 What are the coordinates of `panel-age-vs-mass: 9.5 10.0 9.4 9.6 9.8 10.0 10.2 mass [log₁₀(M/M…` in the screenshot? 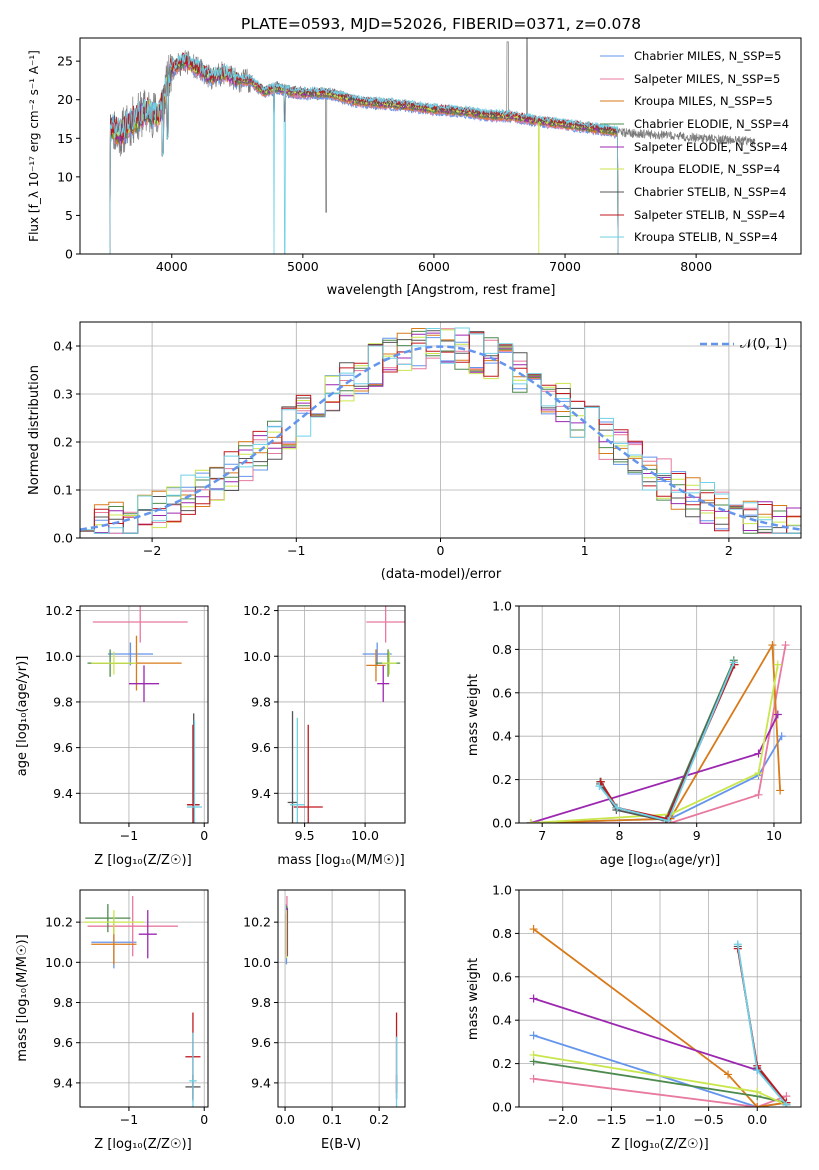 It's located at (324, 735).